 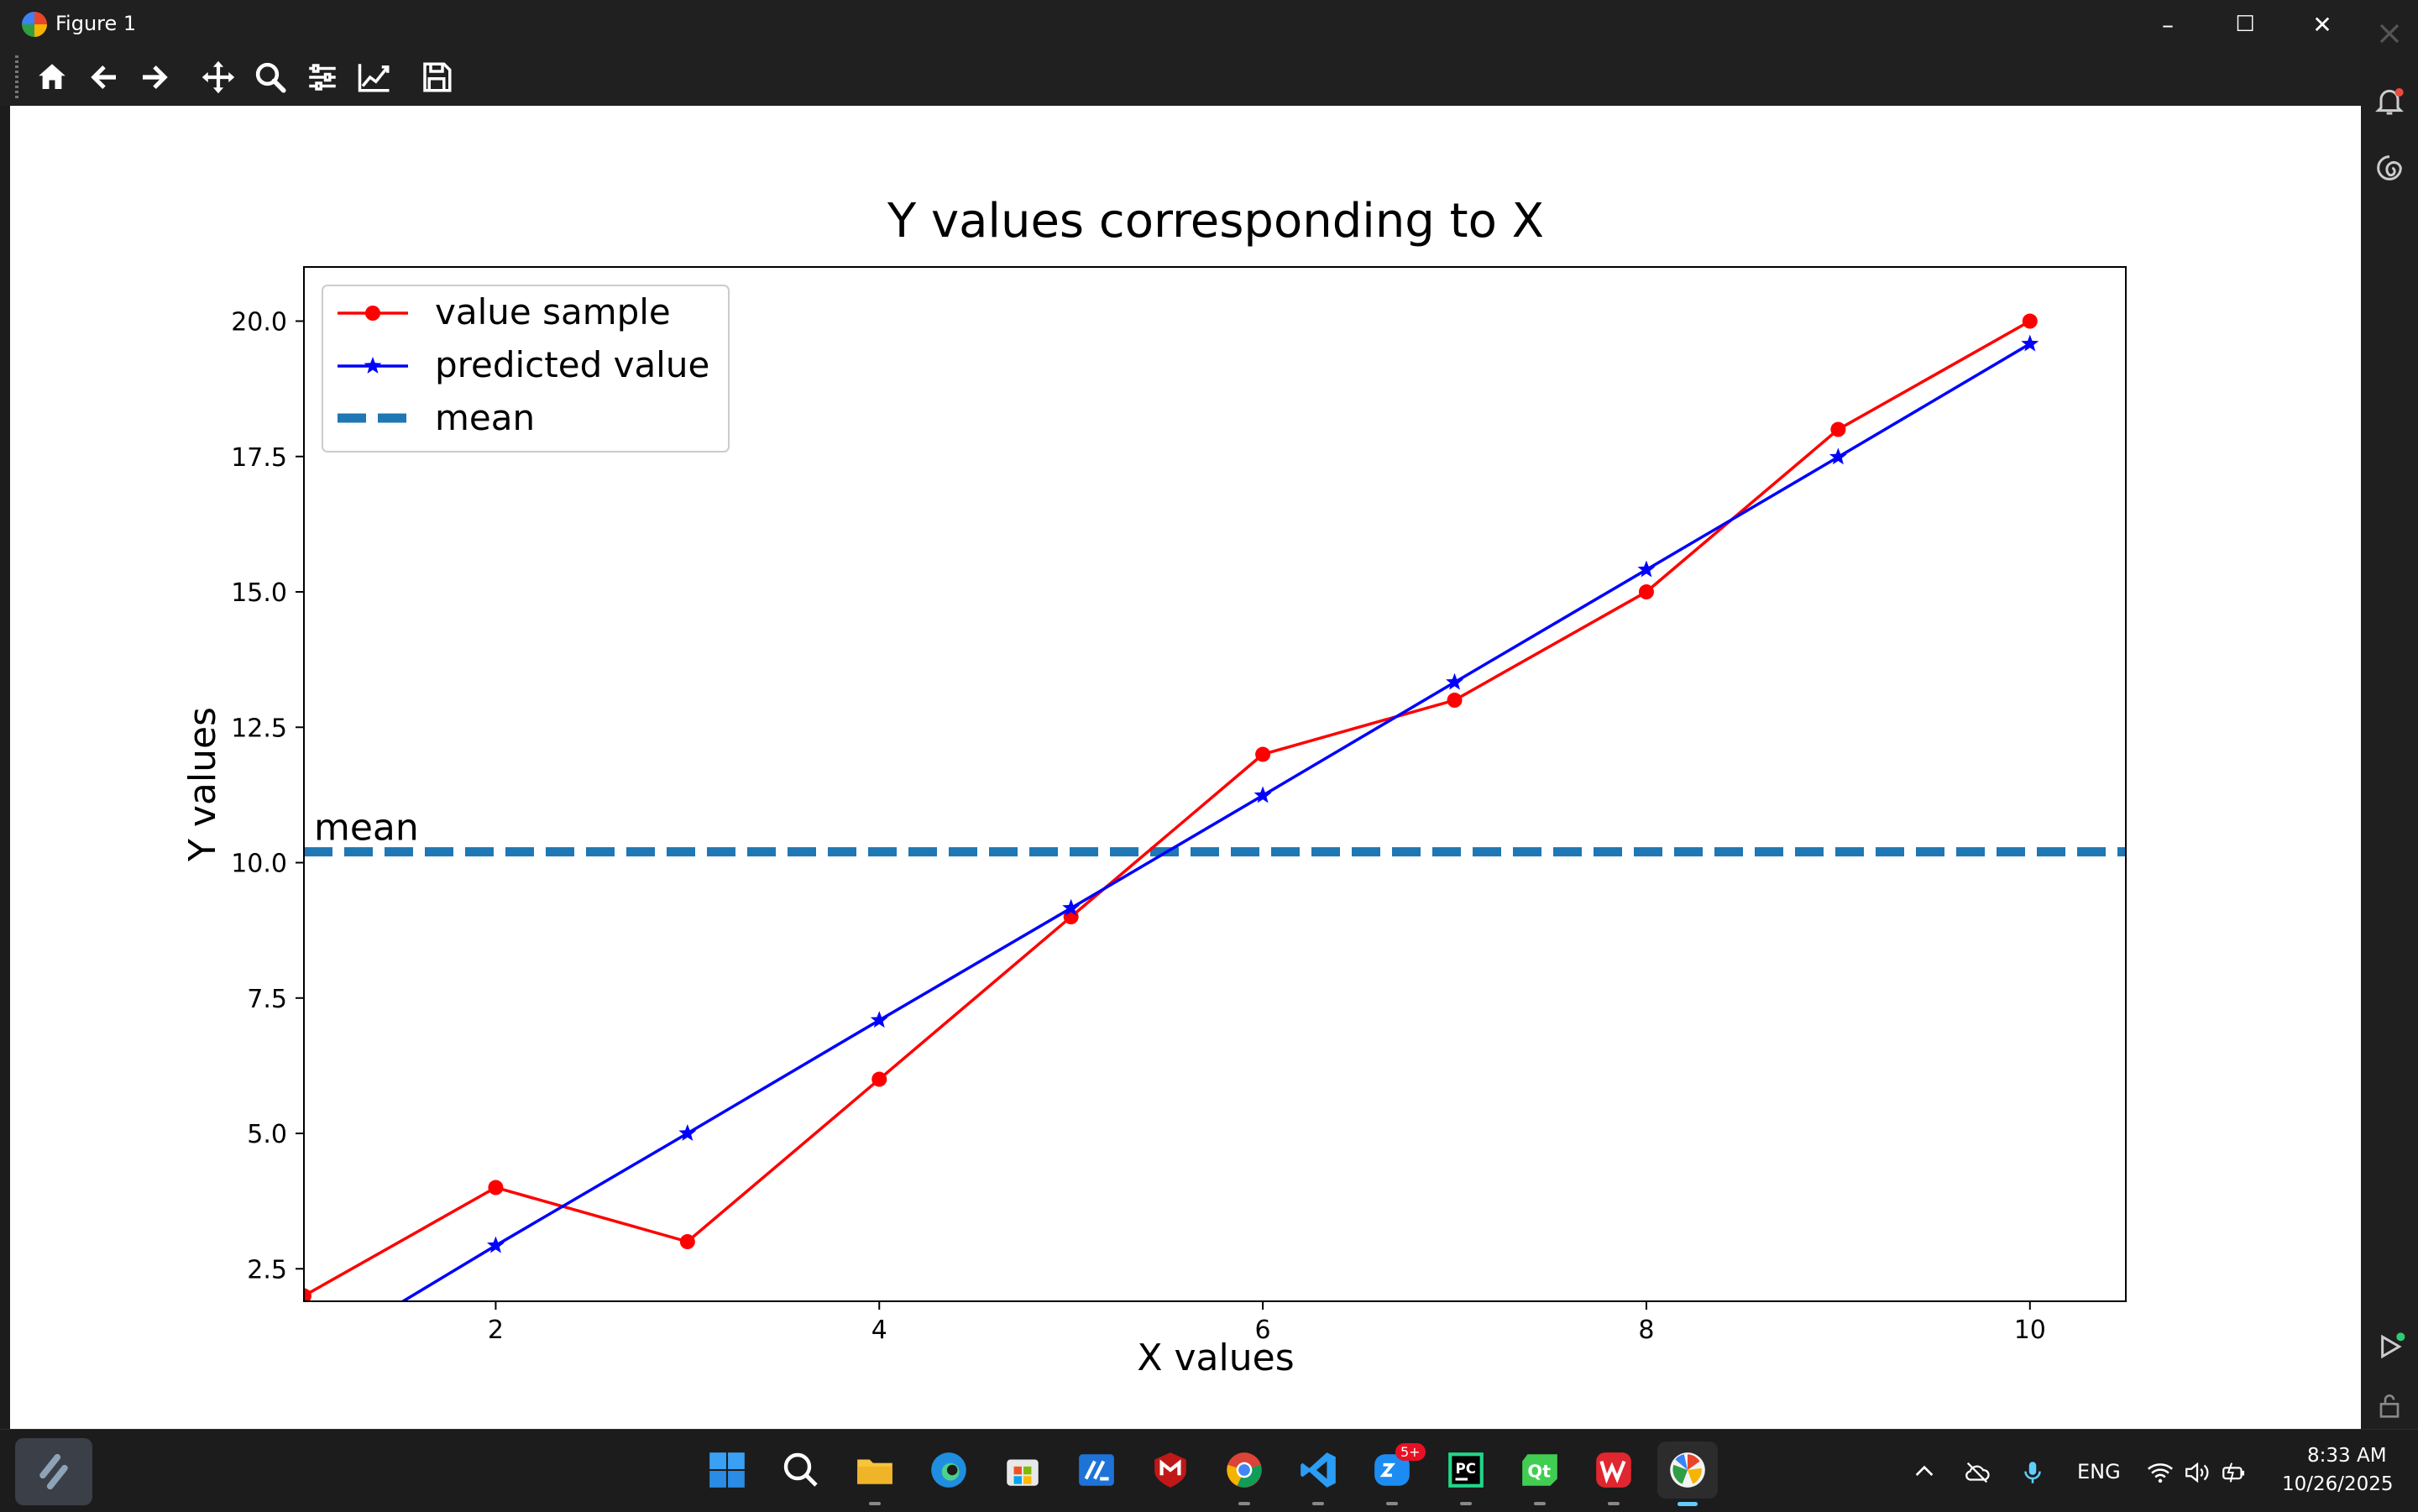 What do you see at coordinates (267, 1269) in the screenshot?
I see `y-tick-label: 2.5` at bounding box center [267, 1269].